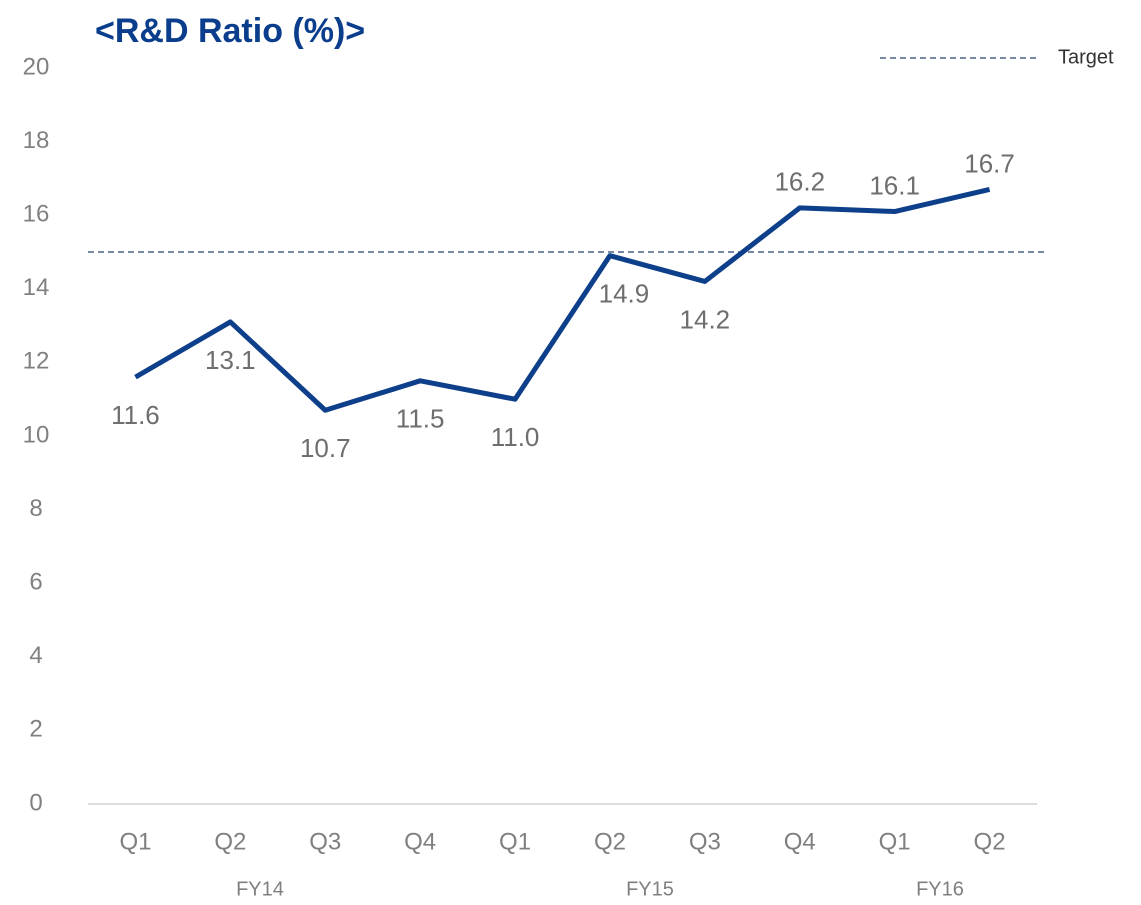 The height and width of the screenshot is (905, 1141). I want to click on y-tick-label: 16, so click(36, 214).